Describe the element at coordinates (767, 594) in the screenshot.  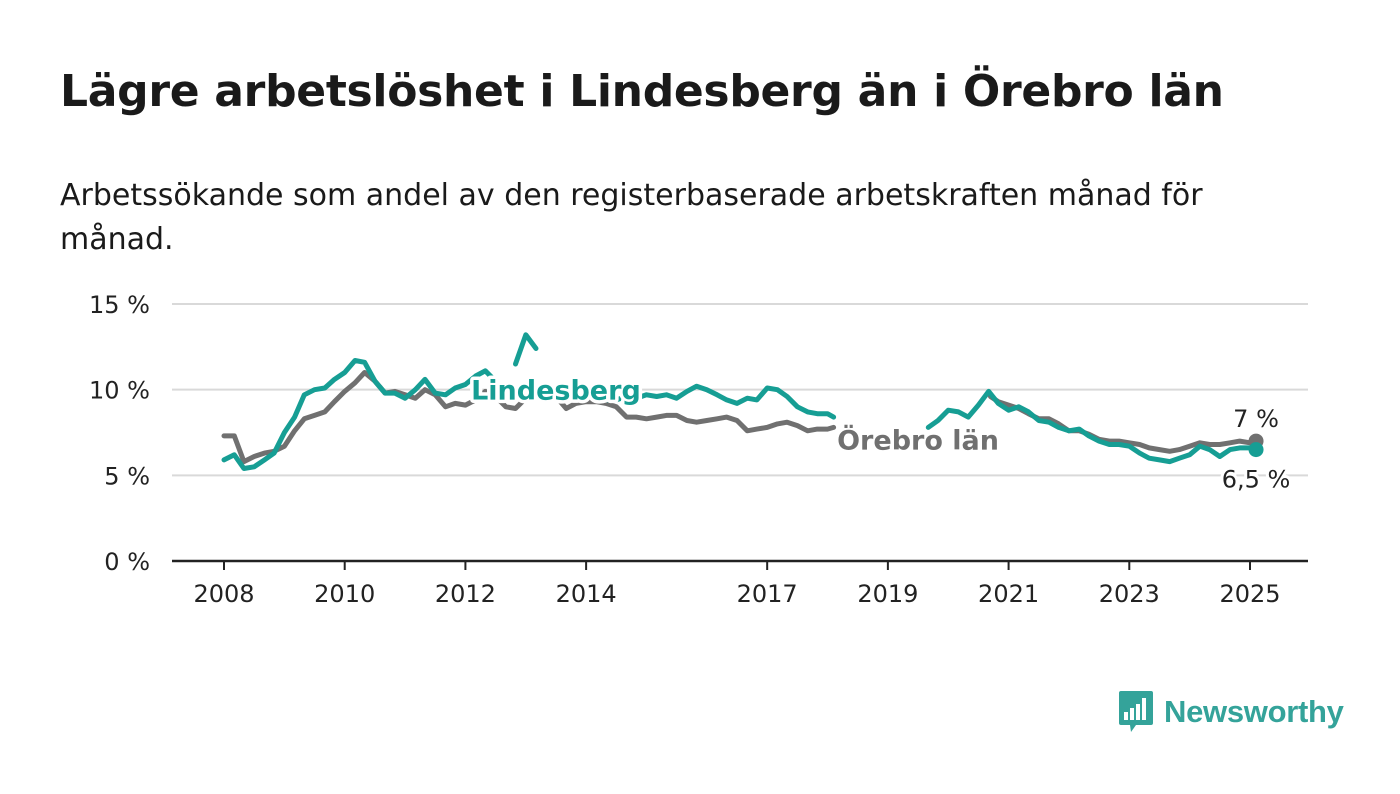
I see `x-tick-label: 2017` at that location.